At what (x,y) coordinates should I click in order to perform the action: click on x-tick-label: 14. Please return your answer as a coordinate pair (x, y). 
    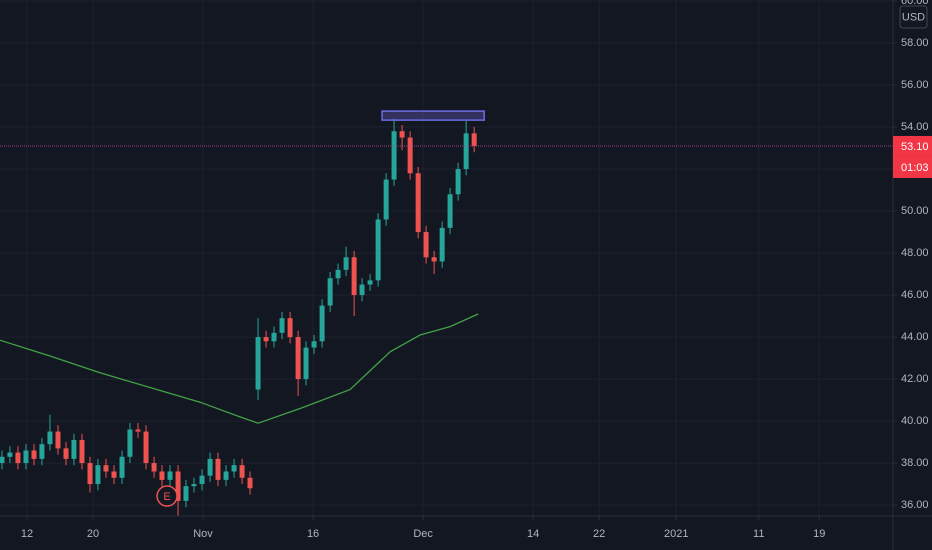
    Looking at the image, I should click on (533, 534).